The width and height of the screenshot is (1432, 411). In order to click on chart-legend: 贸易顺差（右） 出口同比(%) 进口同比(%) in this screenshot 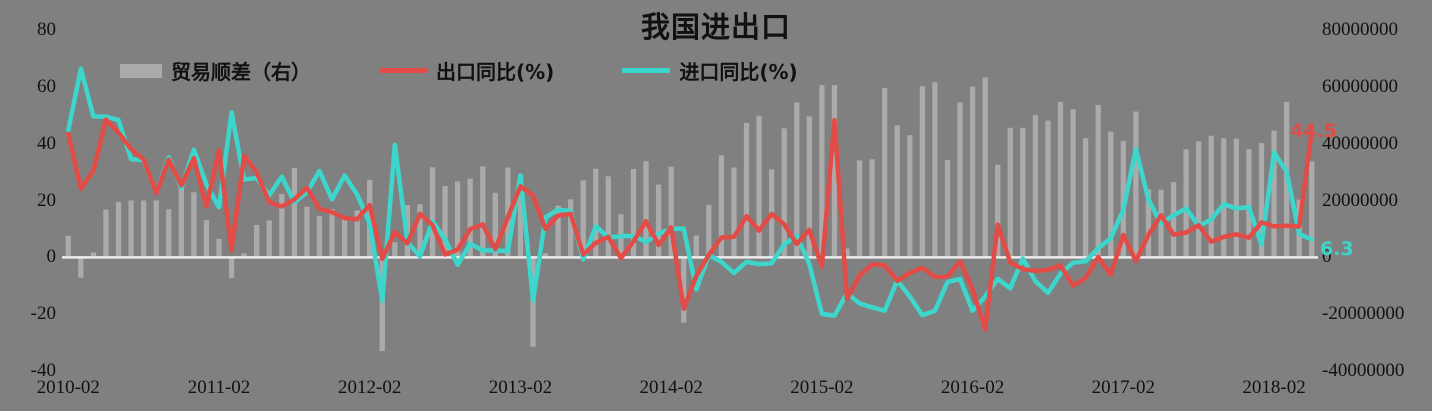, I will do `click(459, 70)`.